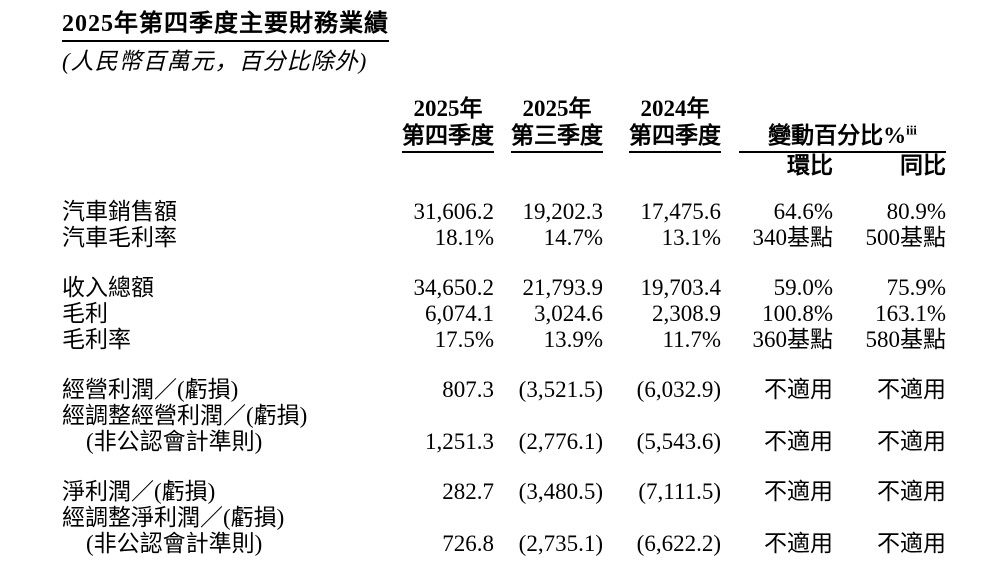 Image resolution: width=992 pixels, height=576 pixels. What do you see at coordinates (464, 339) in the screenshot?
I see `cell-value: 17.5%` at bounding box center [464, 339].